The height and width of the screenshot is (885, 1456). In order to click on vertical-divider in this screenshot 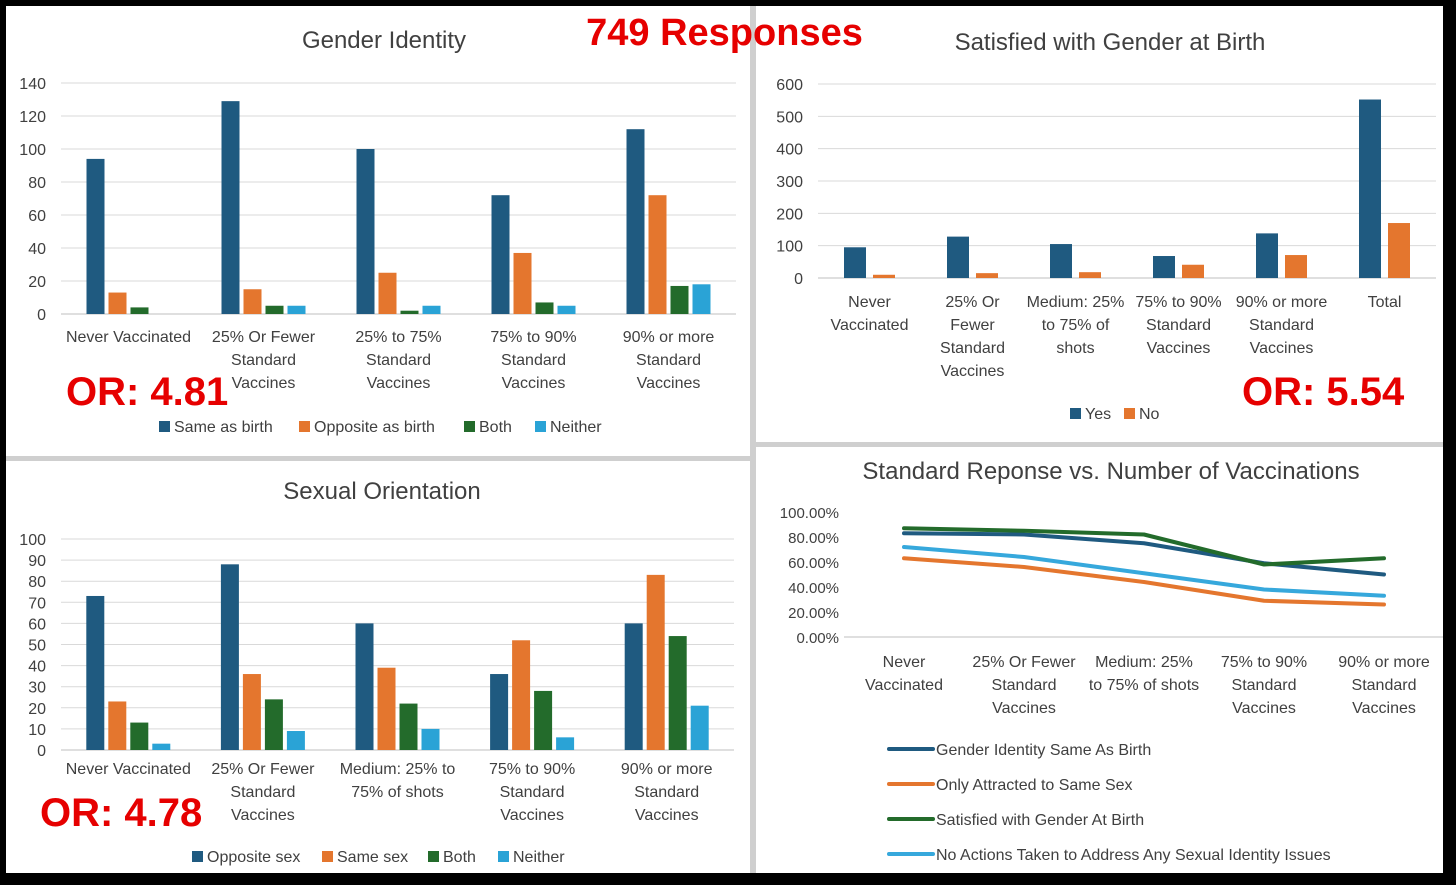, I will do `click(753, 439)`.